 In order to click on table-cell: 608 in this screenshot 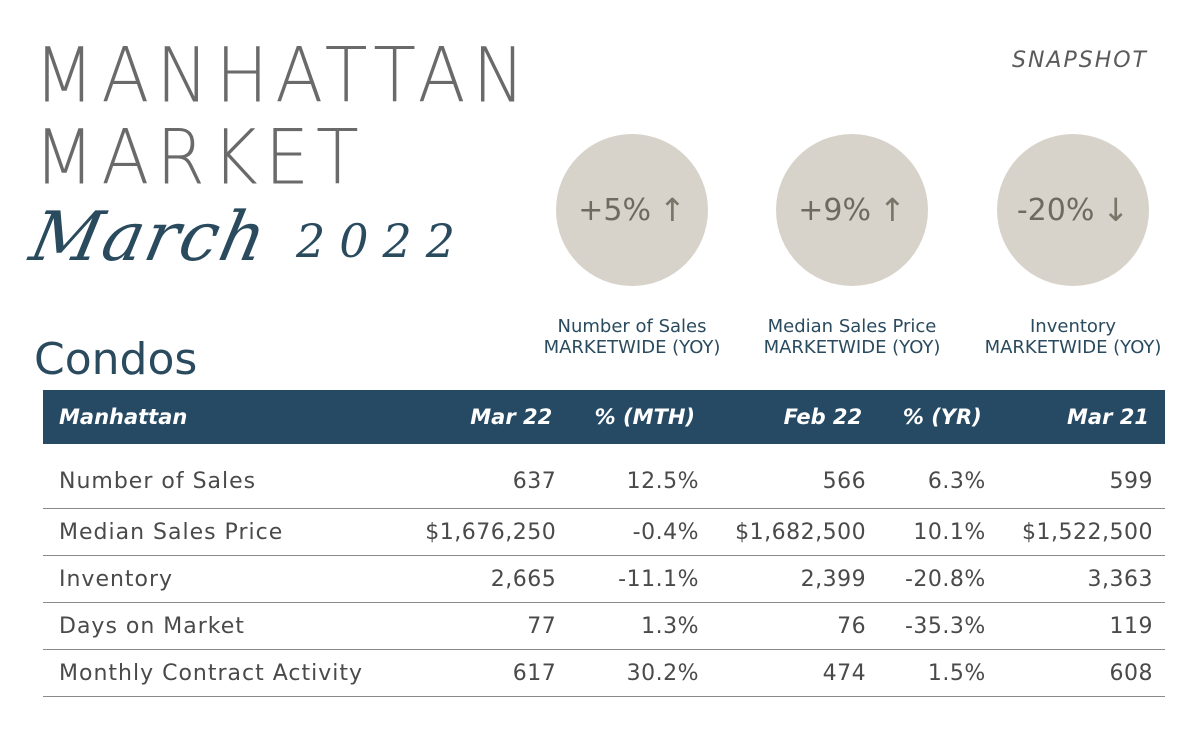, I will do `click(1081, 673)`.